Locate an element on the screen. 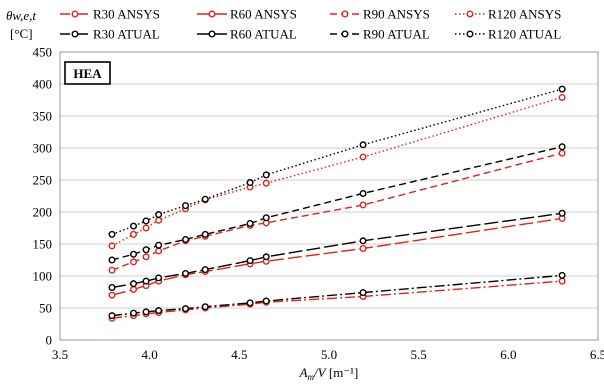  legend-label: R90 ATUAL is located at coordinates (396, 34).